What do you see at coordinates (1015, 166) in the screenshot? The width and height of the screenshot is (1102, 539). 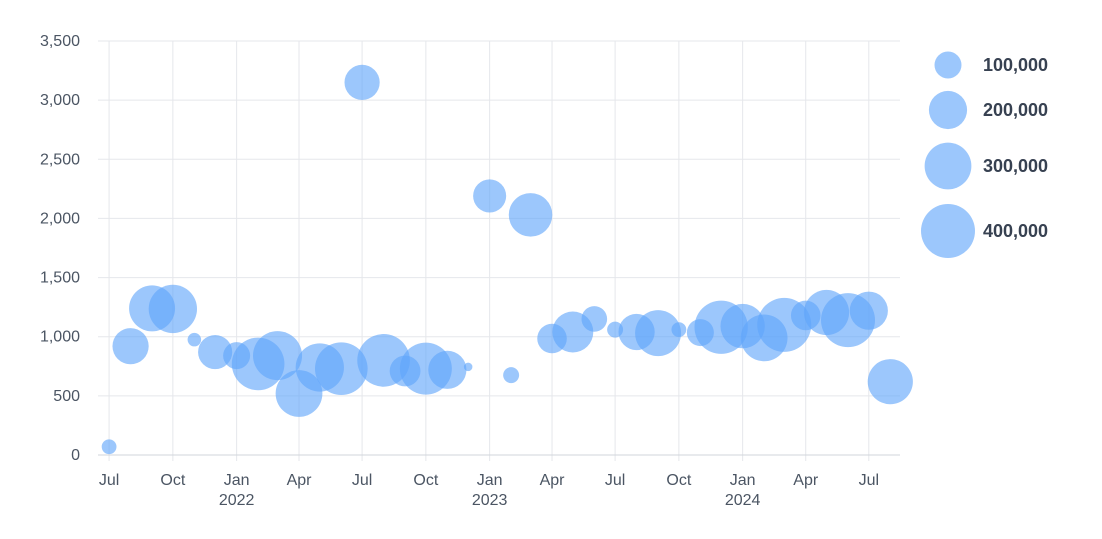 I see `legend-label: 300,000` at bounding box center [1015, 166].